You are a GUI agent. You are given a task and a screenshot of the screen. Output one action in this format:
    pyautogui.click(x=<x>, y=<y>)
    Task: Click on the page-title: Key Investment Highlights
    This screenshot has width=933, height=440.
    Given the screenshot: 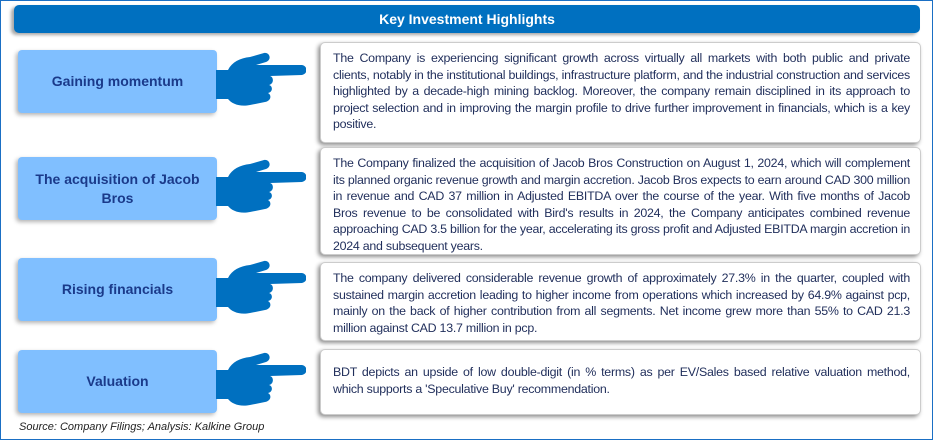 What is the action you would take?
    pyautogui.click(x=467, y=19)
    